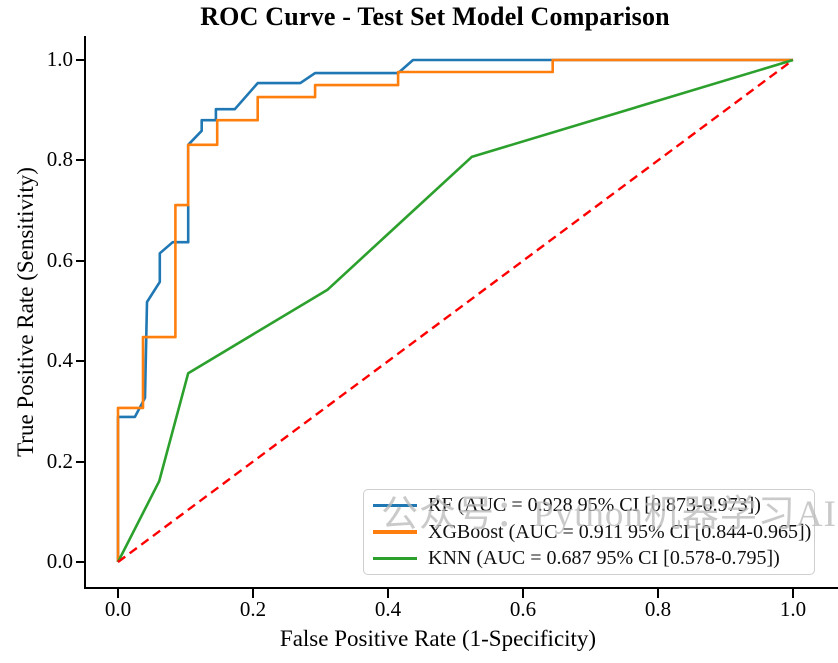 The height and width of the screenshot is (663, 838). What do you see at coordinates (59, 59) in the screenshot?
I see `y-tick-label: 1.0` at bounding box center [59, 59].